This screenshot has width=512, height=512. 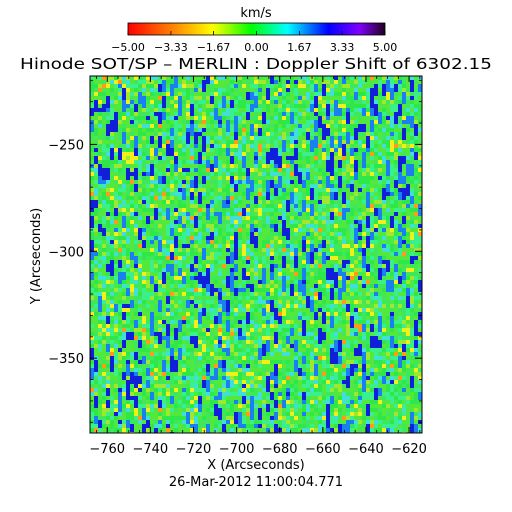 I want to click on x-tick-label: −620, so click(x=409, y=449).